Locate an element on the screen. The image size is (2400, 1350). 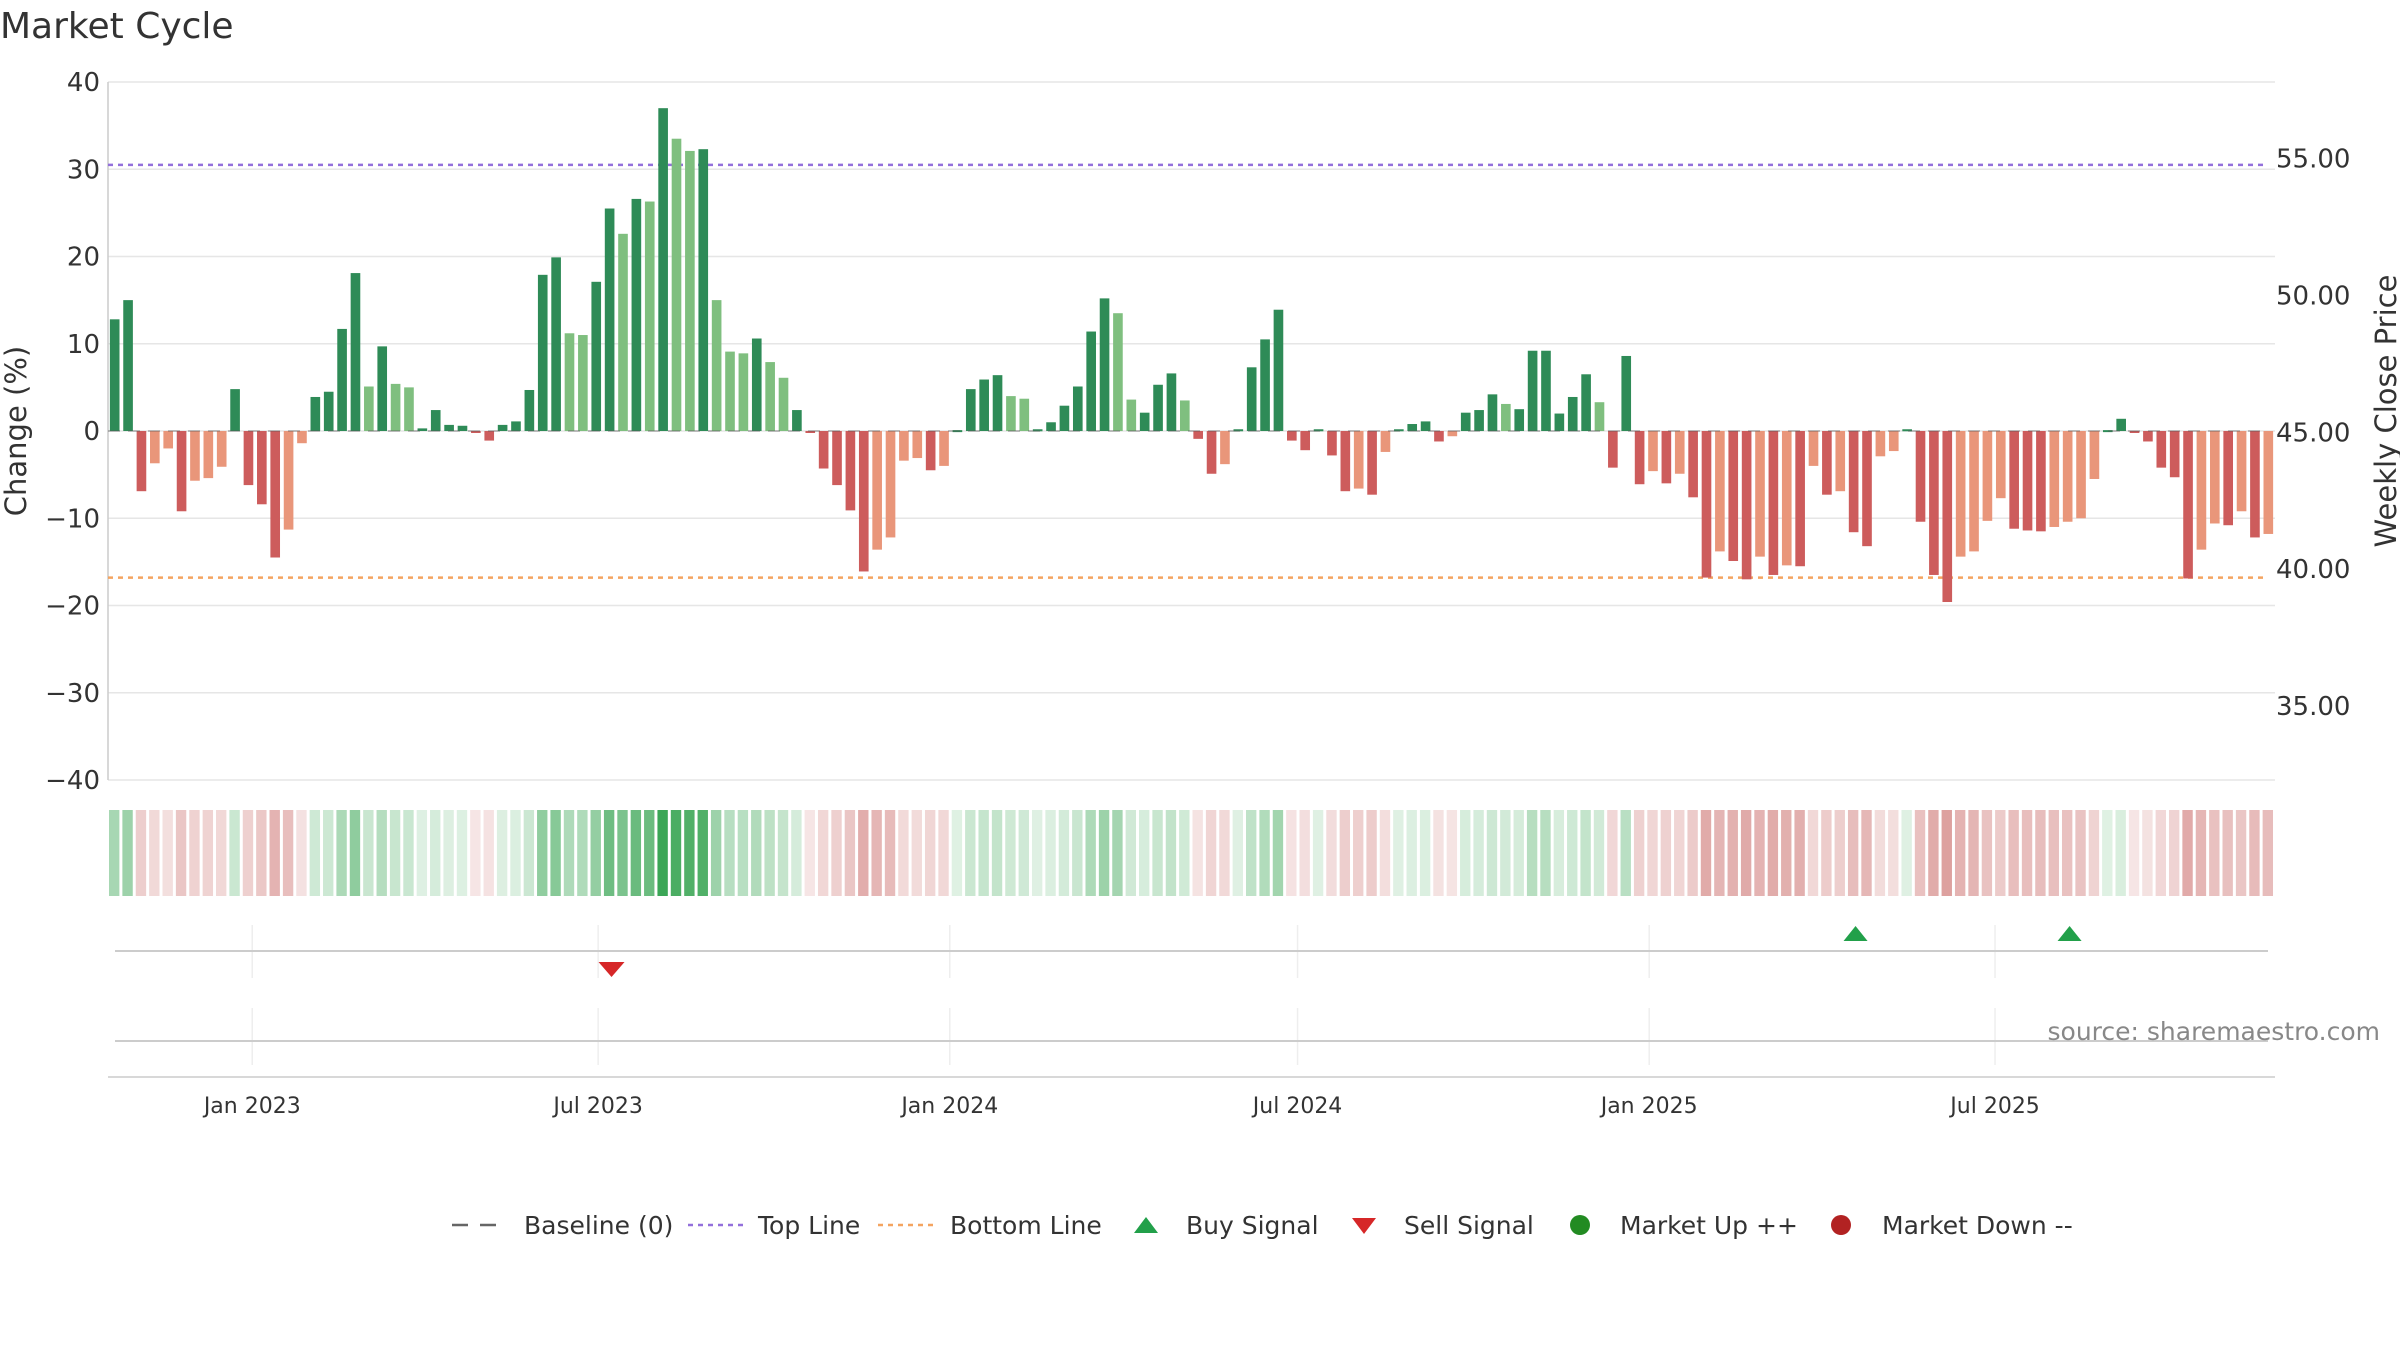
x-tick-label: Jul 2025 is located at coordinates (1994, 1106).